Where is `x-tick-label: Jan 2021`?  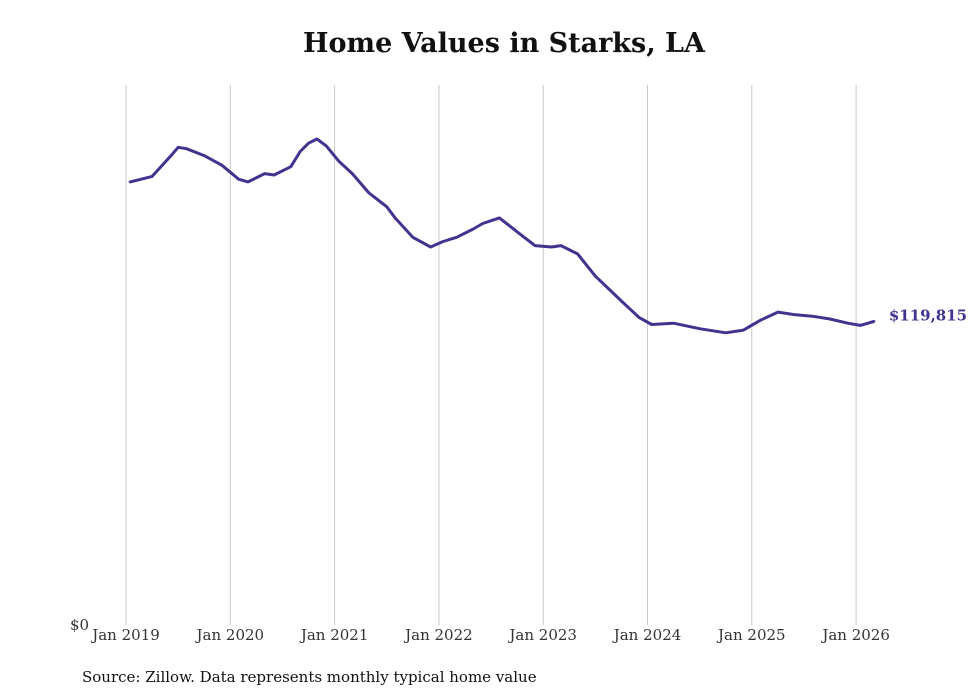
x-tick-label: Jan 2021 is located at coordinates (334, 635).